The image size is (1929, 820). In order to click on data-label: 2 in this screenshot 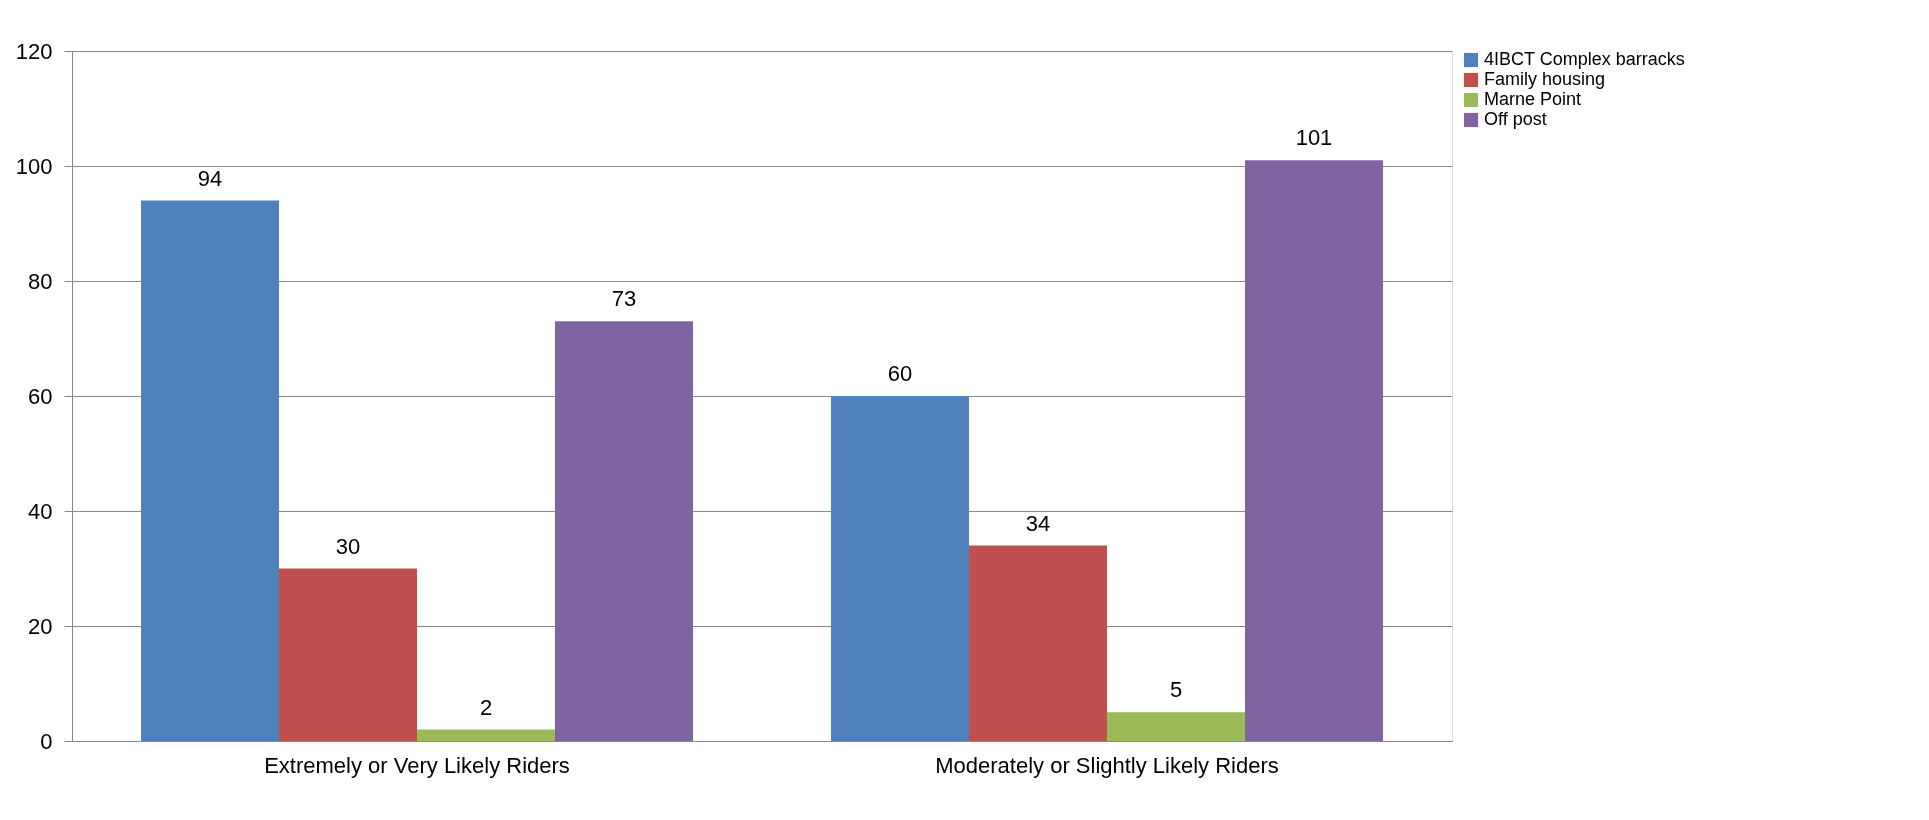, I will do `click(486, 707)`.